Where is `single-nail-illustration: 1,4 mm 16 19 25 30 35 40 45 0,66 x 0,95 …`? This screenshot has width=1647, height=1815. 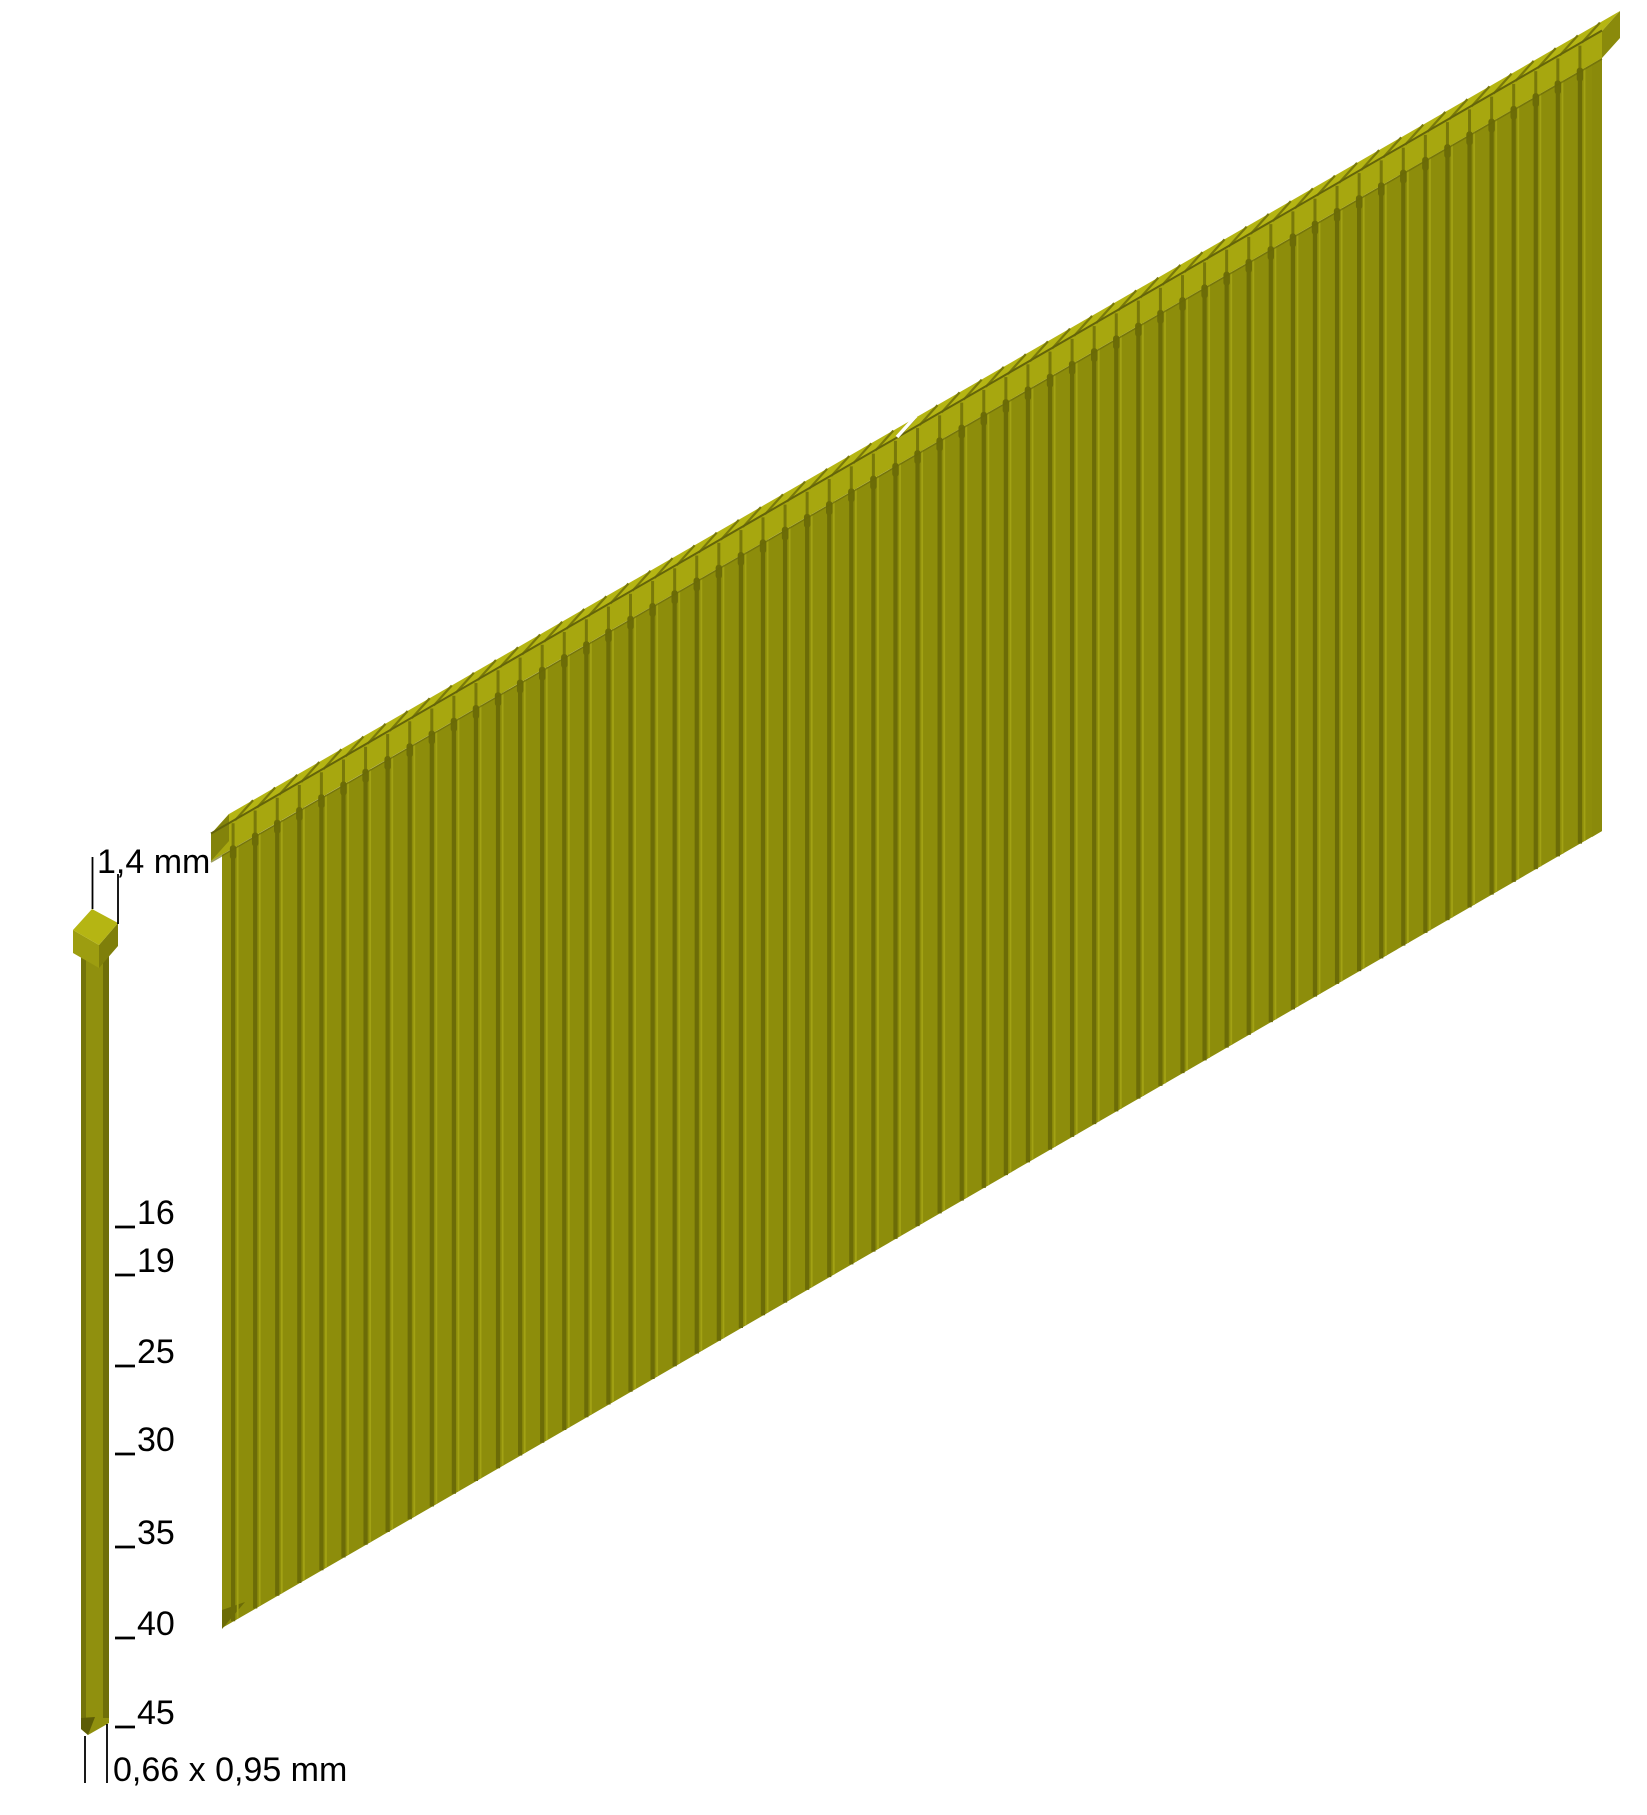 single-nail-illustration: 1,4 mm 16 19 25 30 35 40 45 0,66 x 0,95 … is located at coordinates (210, 1316).